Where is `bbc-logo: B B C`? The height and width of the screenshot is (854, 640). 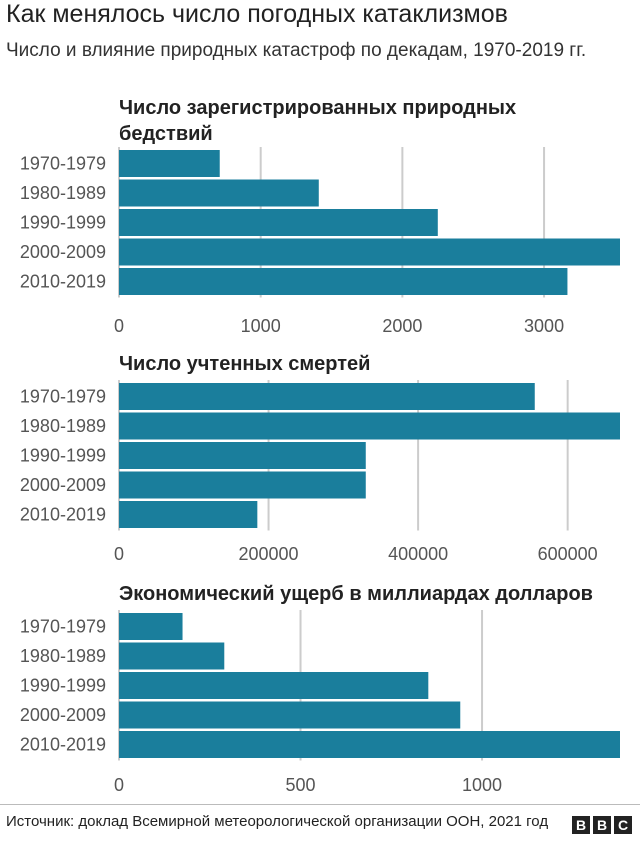 bbc-logo: B B C is located at coordinates (602, 825).